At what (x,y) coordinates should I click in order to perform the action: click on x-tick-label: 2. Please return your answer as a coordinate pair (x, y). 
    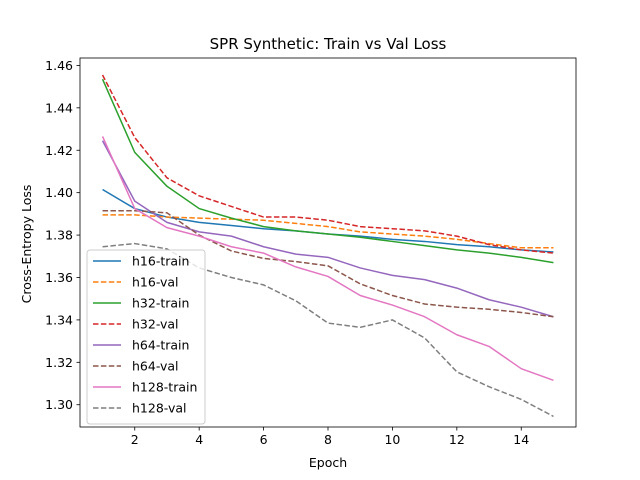
    Looking at the image, I should click on (135, 439).